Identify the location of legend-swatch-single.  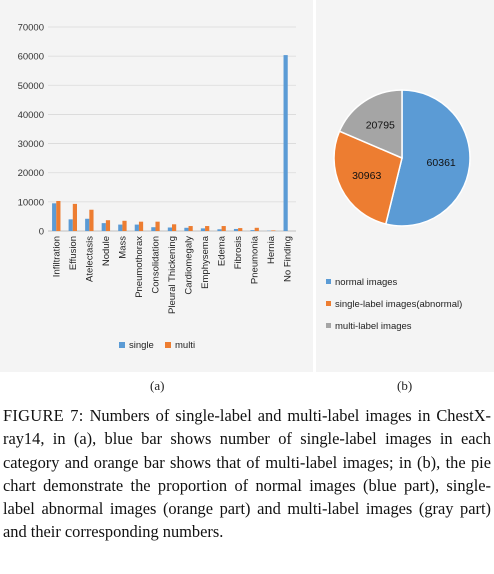
(122, 345).